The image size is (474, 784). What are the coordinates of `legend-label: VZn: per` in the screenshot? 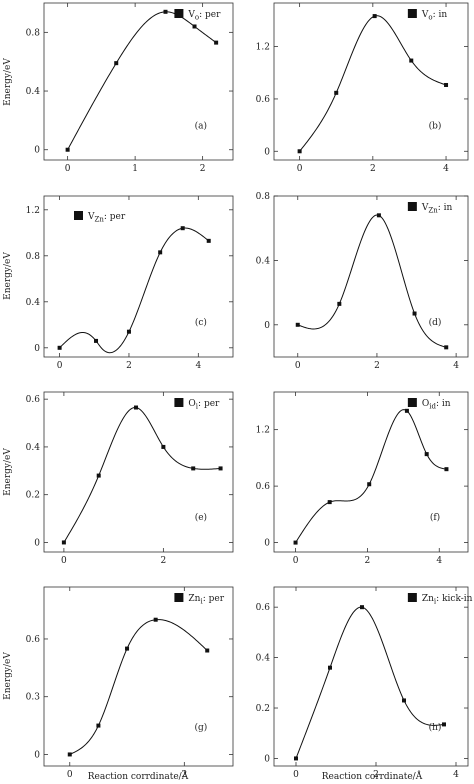 It's located at (106, 218).